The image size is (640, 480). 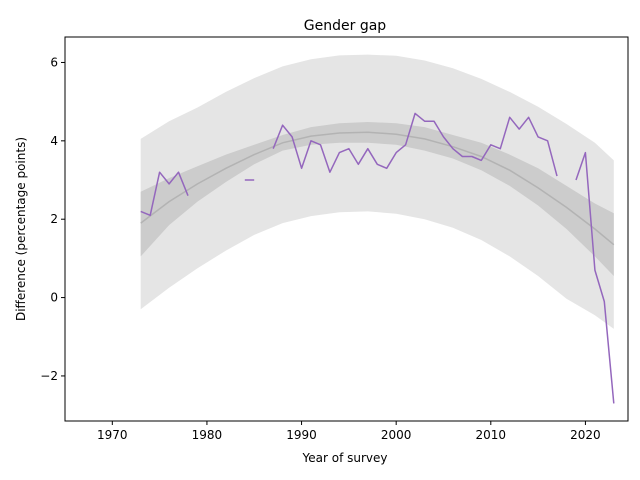 I want to click on chart-title: Gender gap, so click(x=345, y=26).